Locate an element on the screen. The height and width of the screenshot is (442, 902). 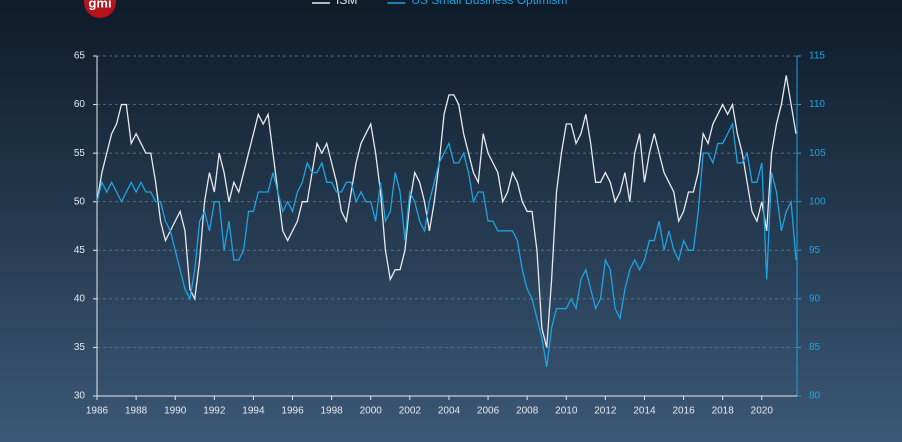
y-tick-label: 60 is located at coordinates (80, 104).